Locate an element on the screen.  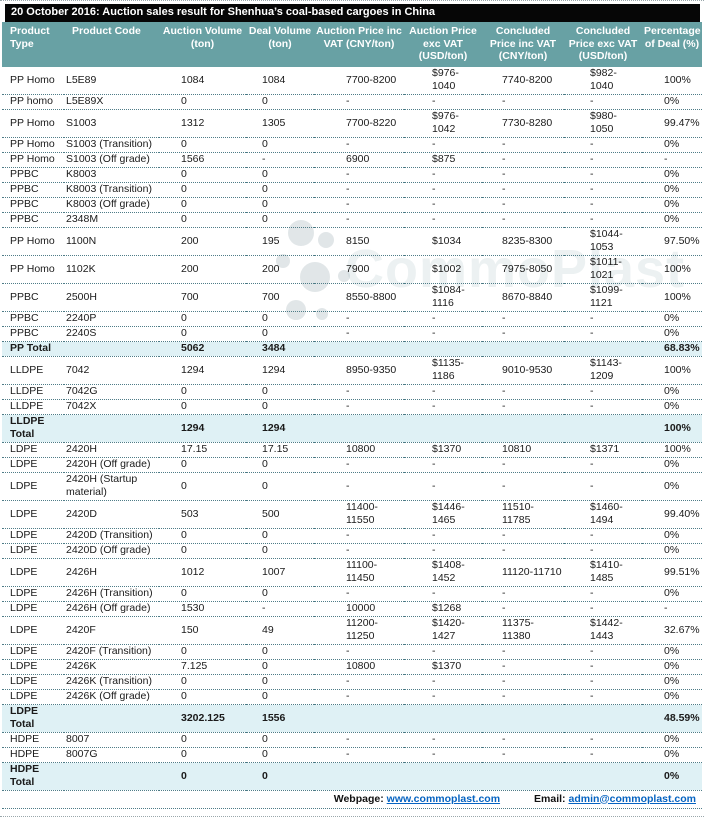
cell-percentage_of_deal: 99.51% is located at coordinates (672, 572).